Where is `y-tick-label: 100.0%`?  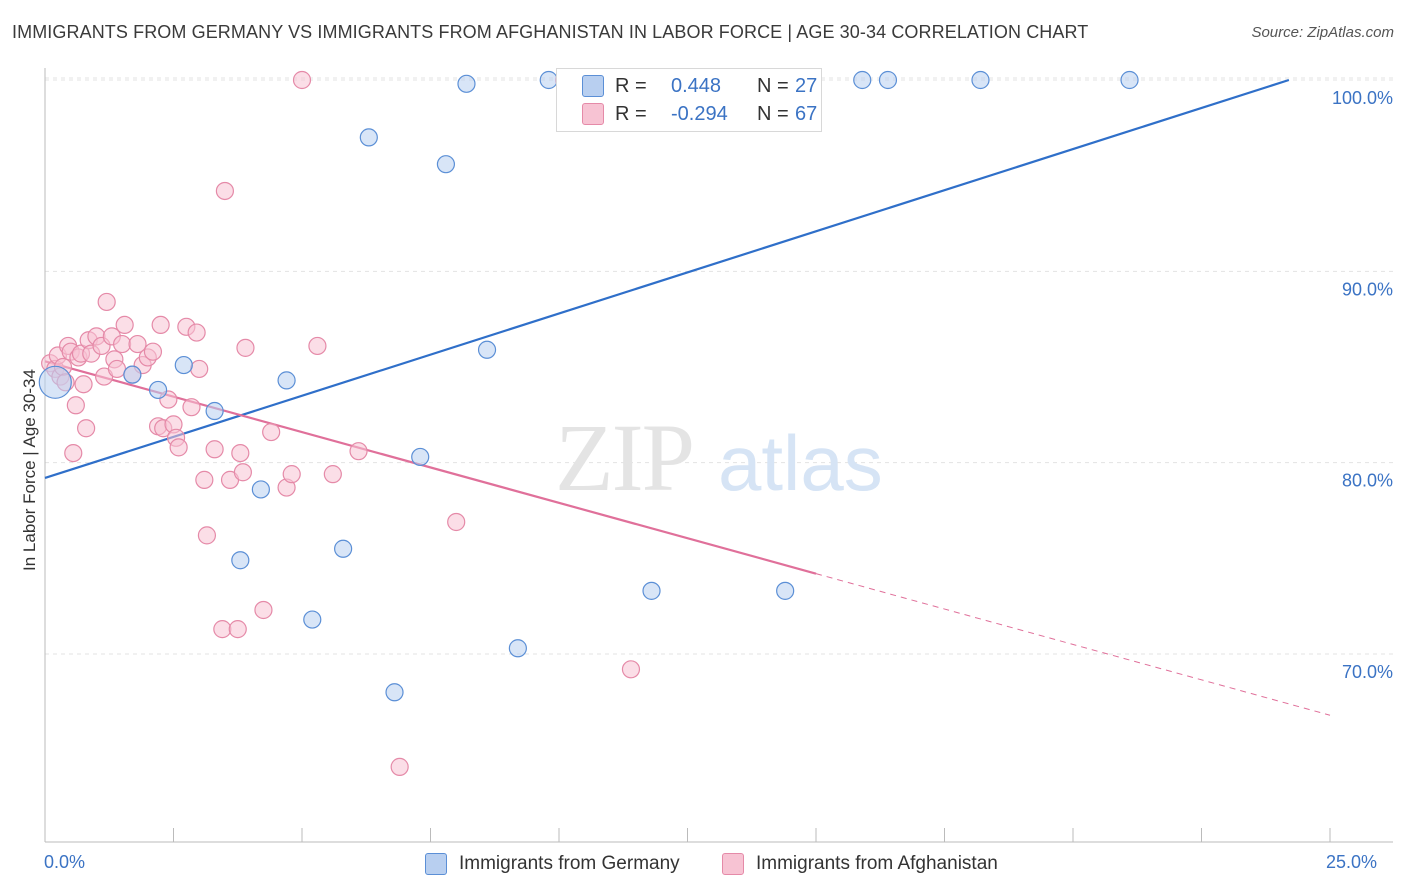 y-tick-label: 100.0% is located at coordinates (1362, 98).